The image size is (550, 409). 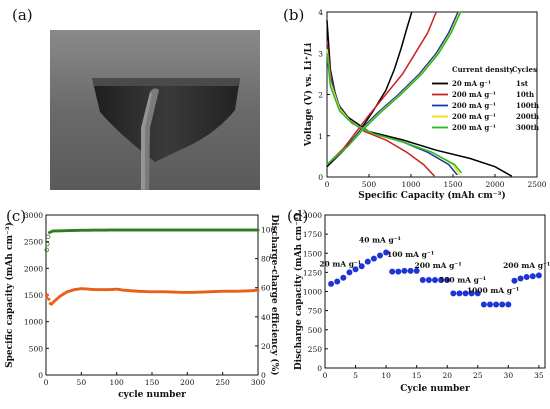 I want to click on x-tick-label: 50, so click(x=82, y=382).